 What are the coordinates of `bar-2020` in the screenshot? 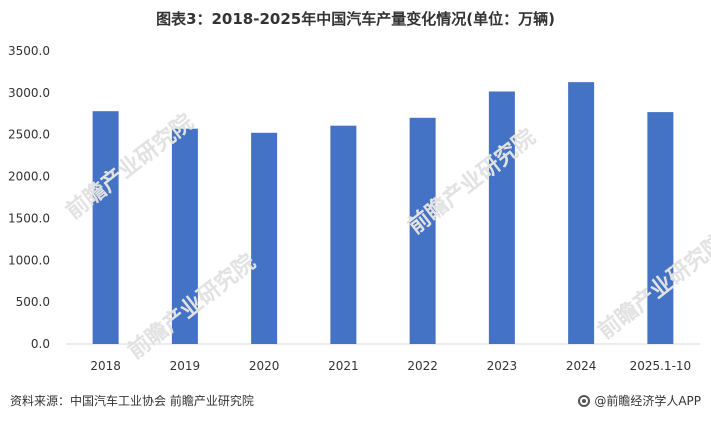 It's located at (264, 238).